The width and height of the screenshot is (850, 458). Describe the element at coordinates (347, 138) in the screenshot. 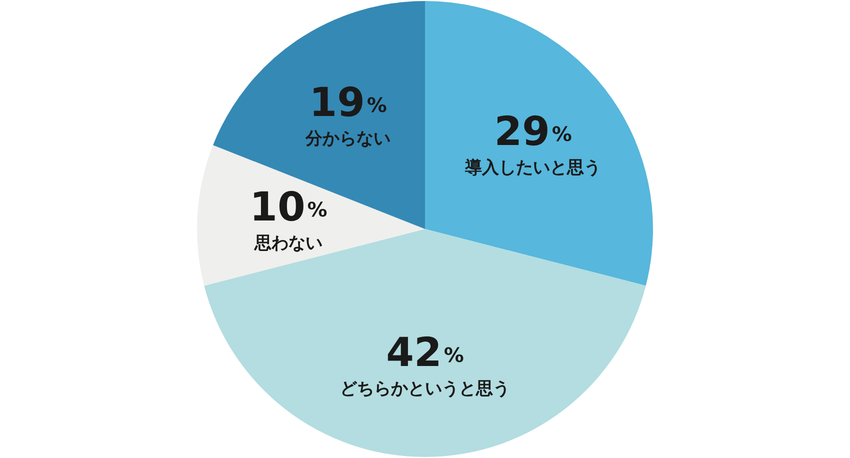

I see `slice-label: 分からない` at that location.